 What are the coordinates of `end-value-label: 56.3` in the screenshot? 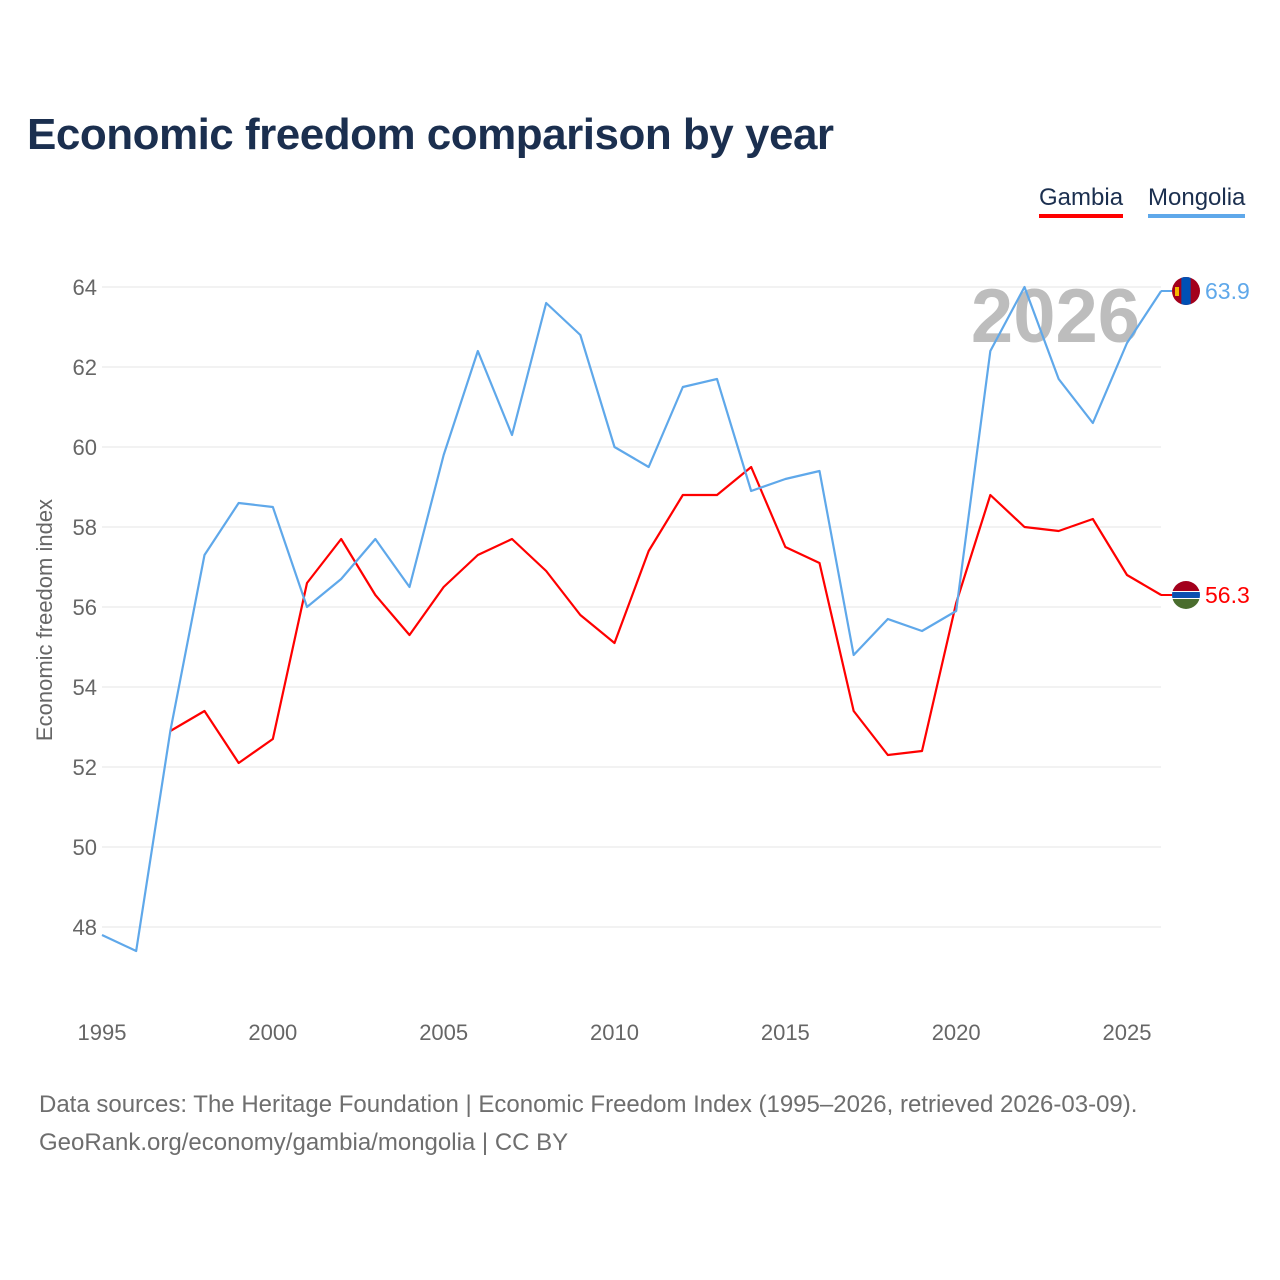 It's located at (1227, 595).